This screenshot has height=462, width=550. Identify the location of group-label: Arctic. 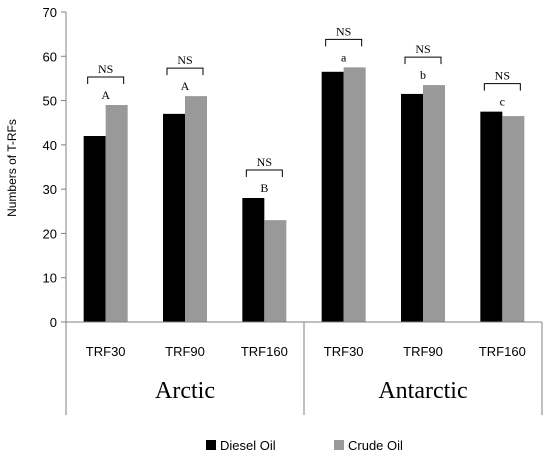
(185, 391).